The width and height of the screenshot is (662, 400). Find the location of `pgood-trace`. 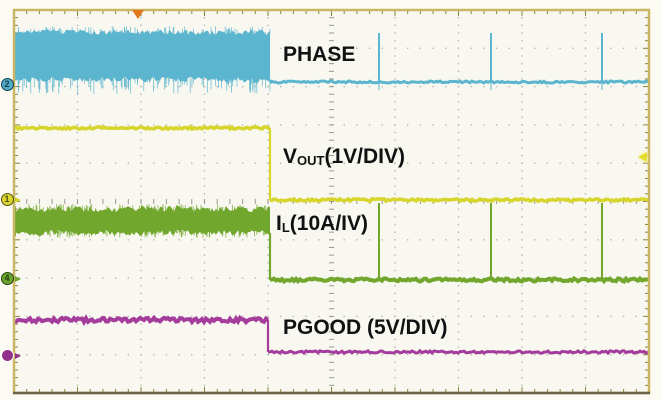

pgood-trace is located at coordinates (331, 335).